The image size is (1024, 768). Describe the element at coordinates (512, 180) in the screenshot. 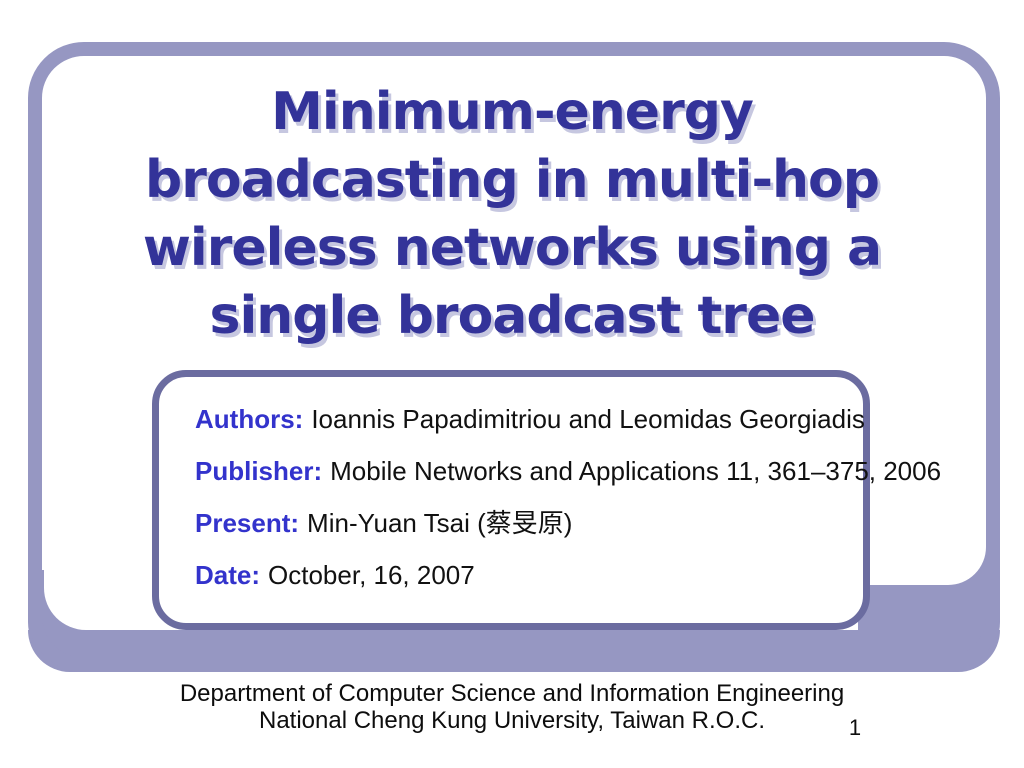

I see `title-line: broadcasting in multi-hop` at that location.